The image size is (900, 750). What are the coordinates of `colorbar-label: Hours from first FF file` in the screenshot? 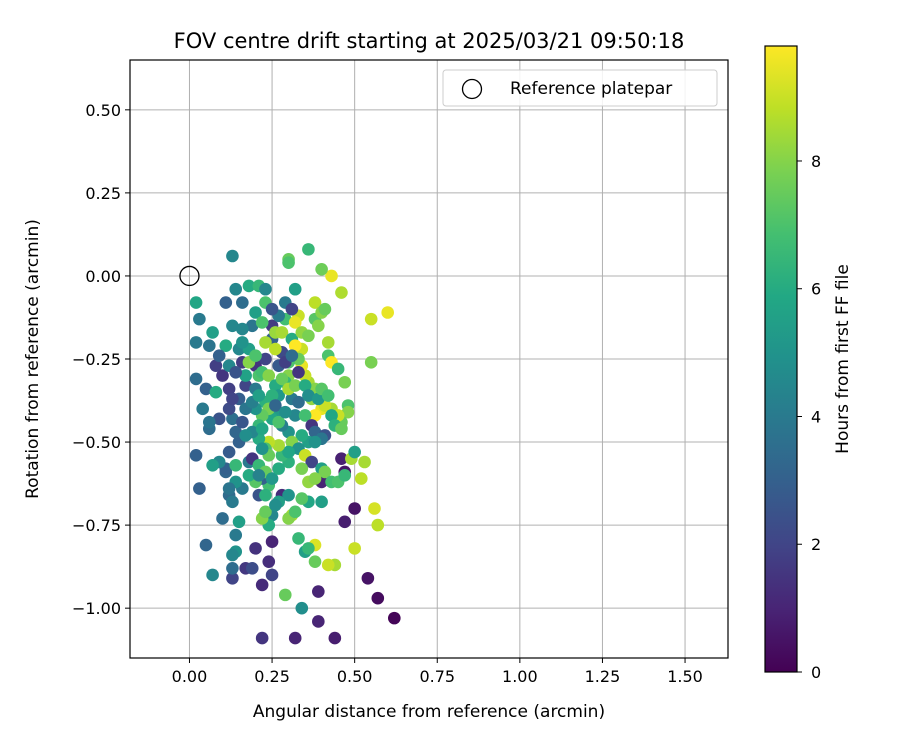 It's located at (843, 359).